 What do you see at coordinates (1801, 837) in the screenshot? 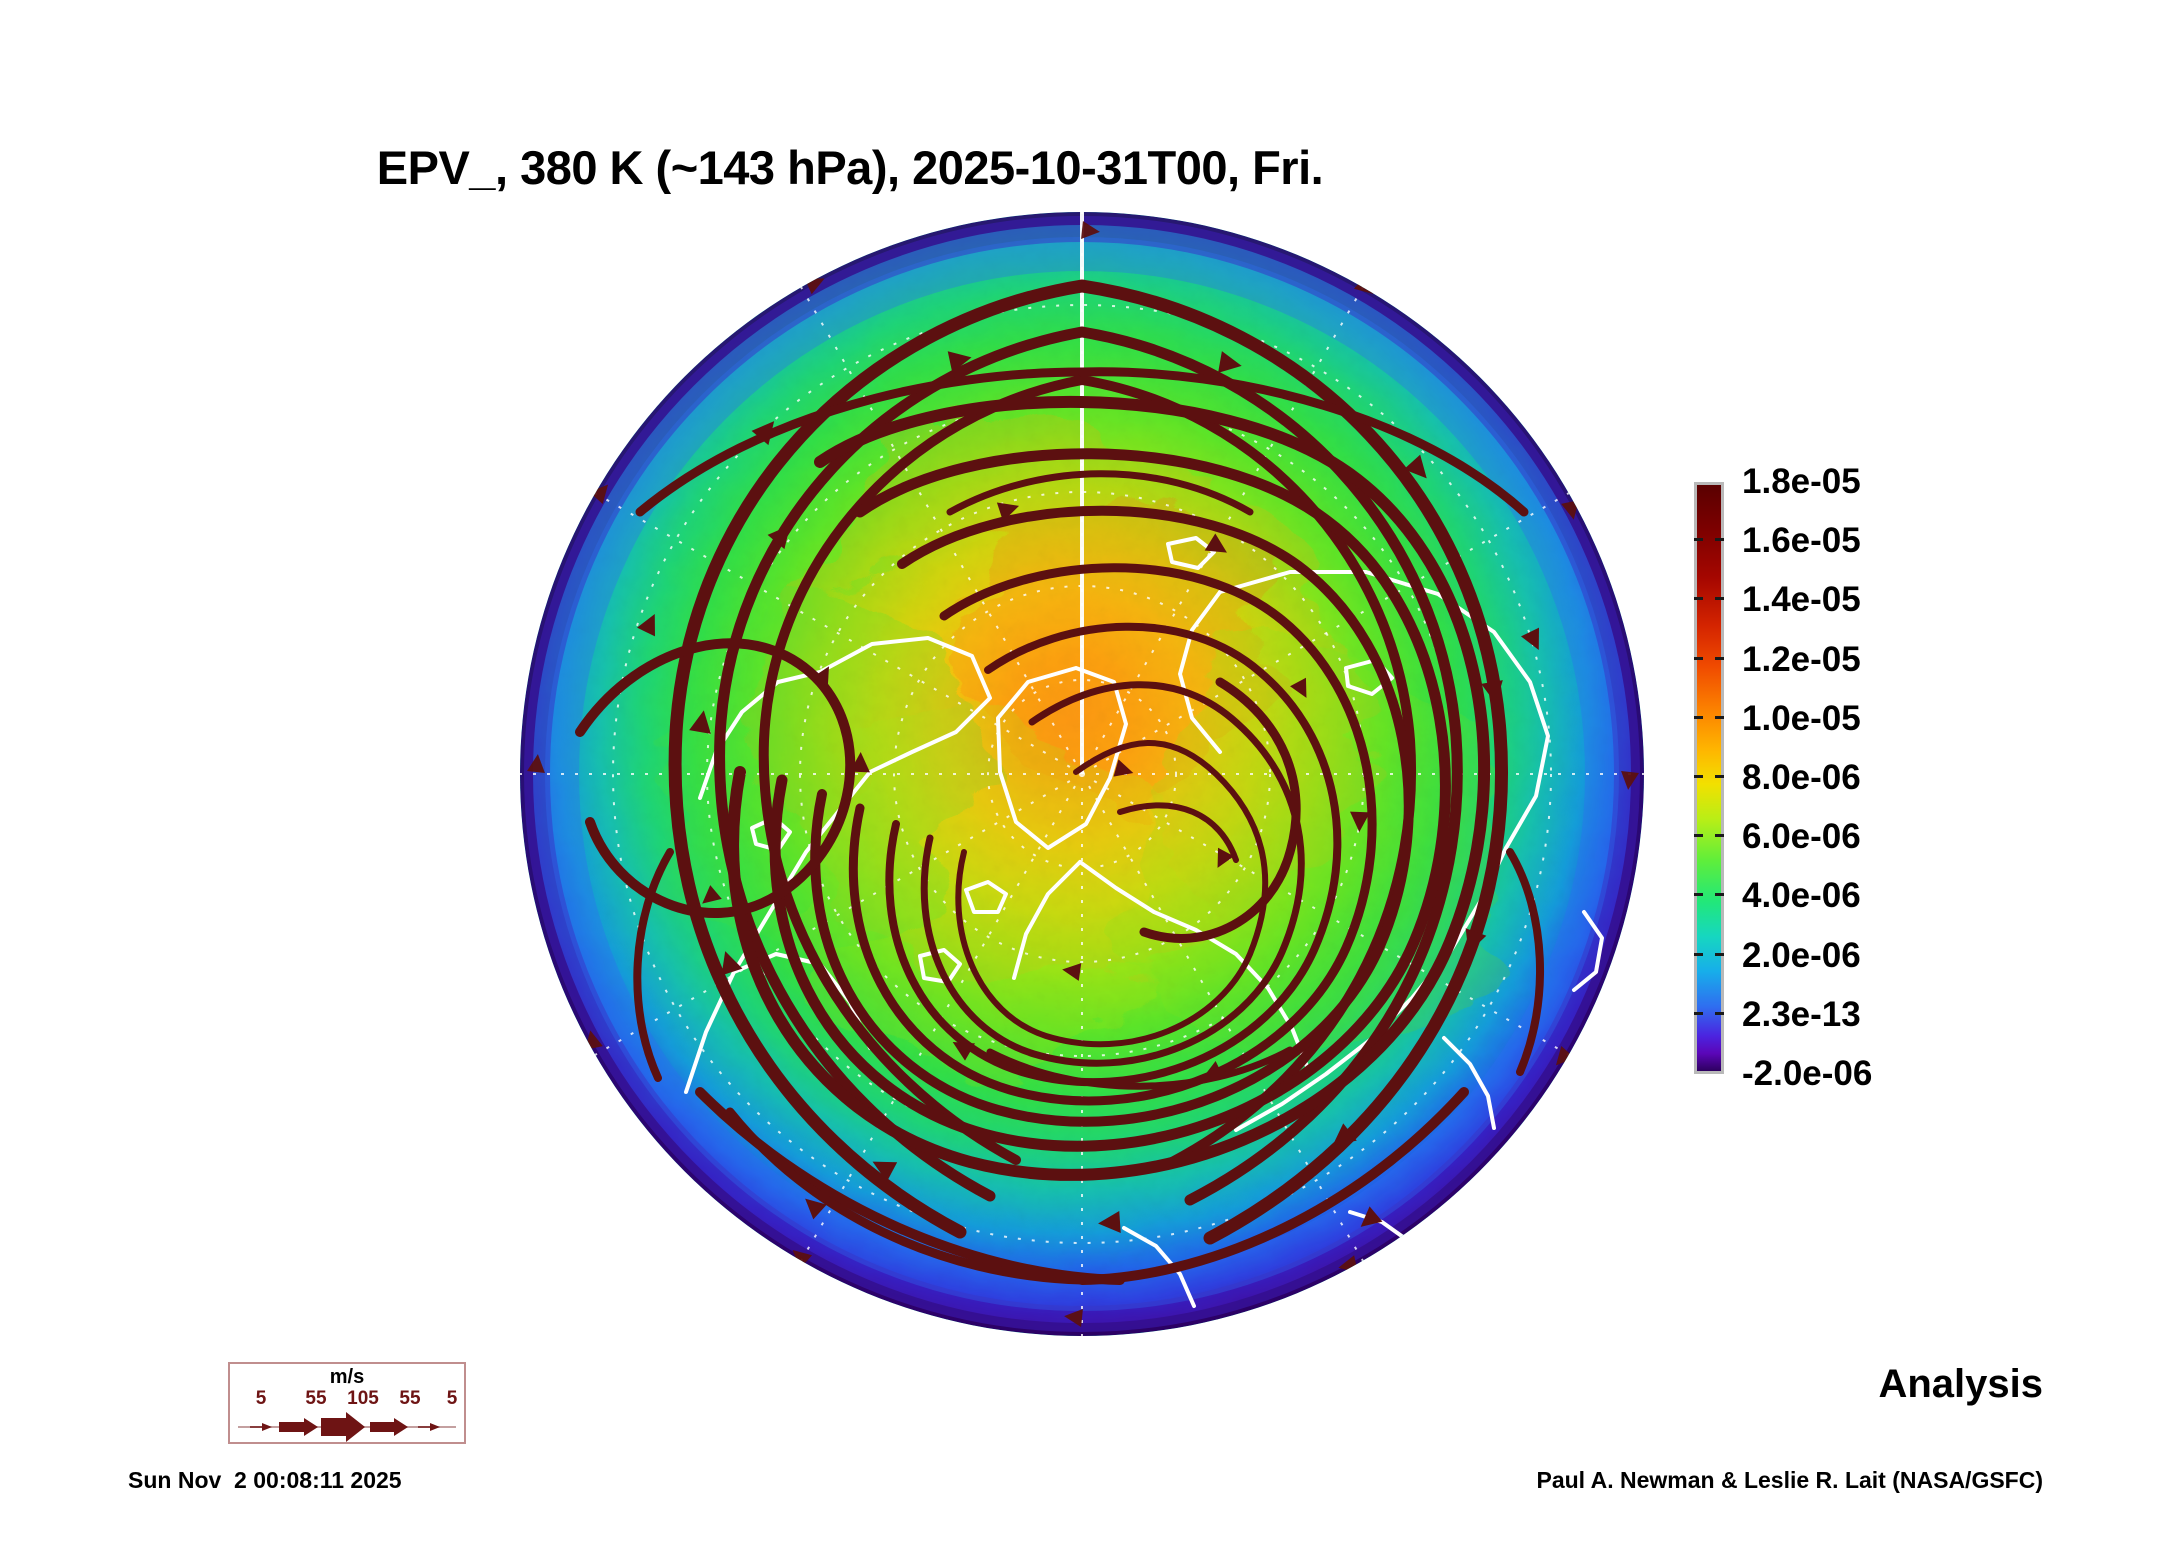
I see `colorbar-tick-label: 6.0e-06` at bounding box center [1801, 837].